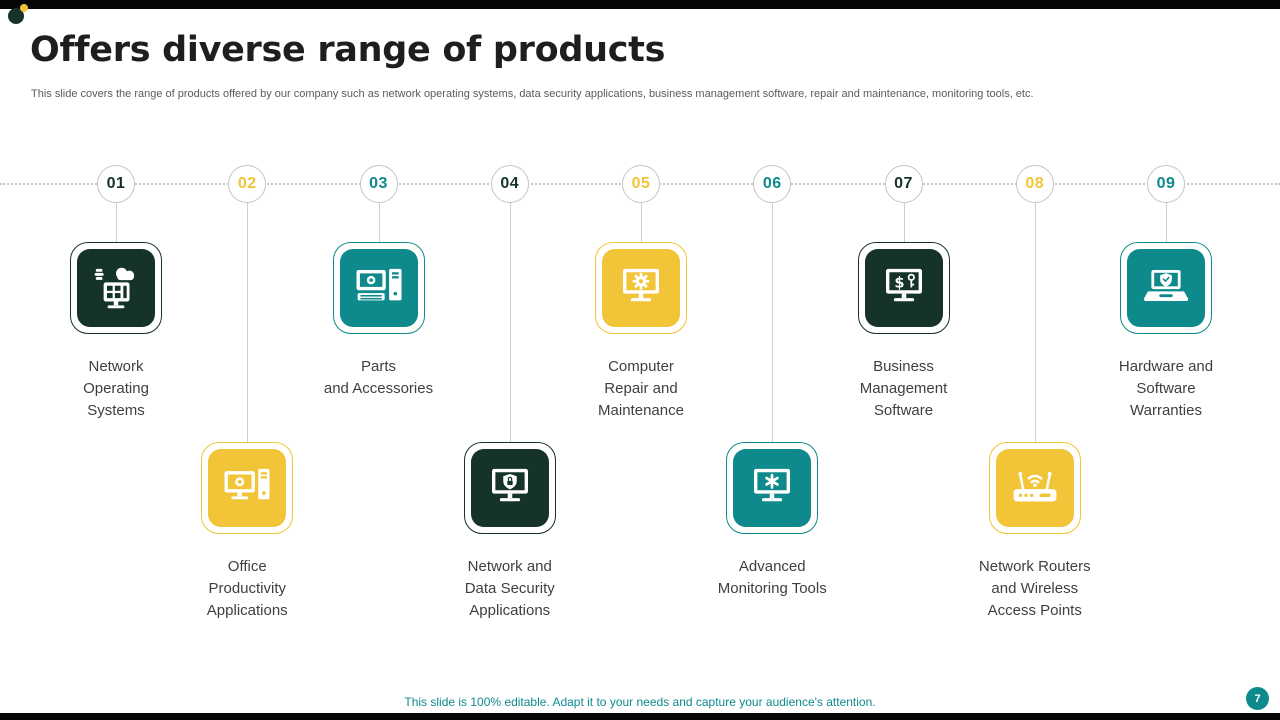 This screenshot has width=1280, height=720. I want to click on warranty-icon, so click(1166, 288).